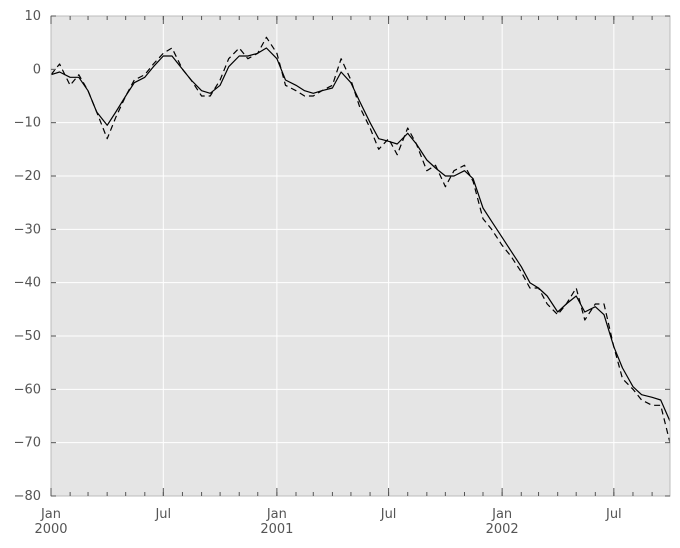  What do you see at coordinates (27, 229) in the screenshot?
I see `y-tick-label: −30` at bounding box center [27, 229].